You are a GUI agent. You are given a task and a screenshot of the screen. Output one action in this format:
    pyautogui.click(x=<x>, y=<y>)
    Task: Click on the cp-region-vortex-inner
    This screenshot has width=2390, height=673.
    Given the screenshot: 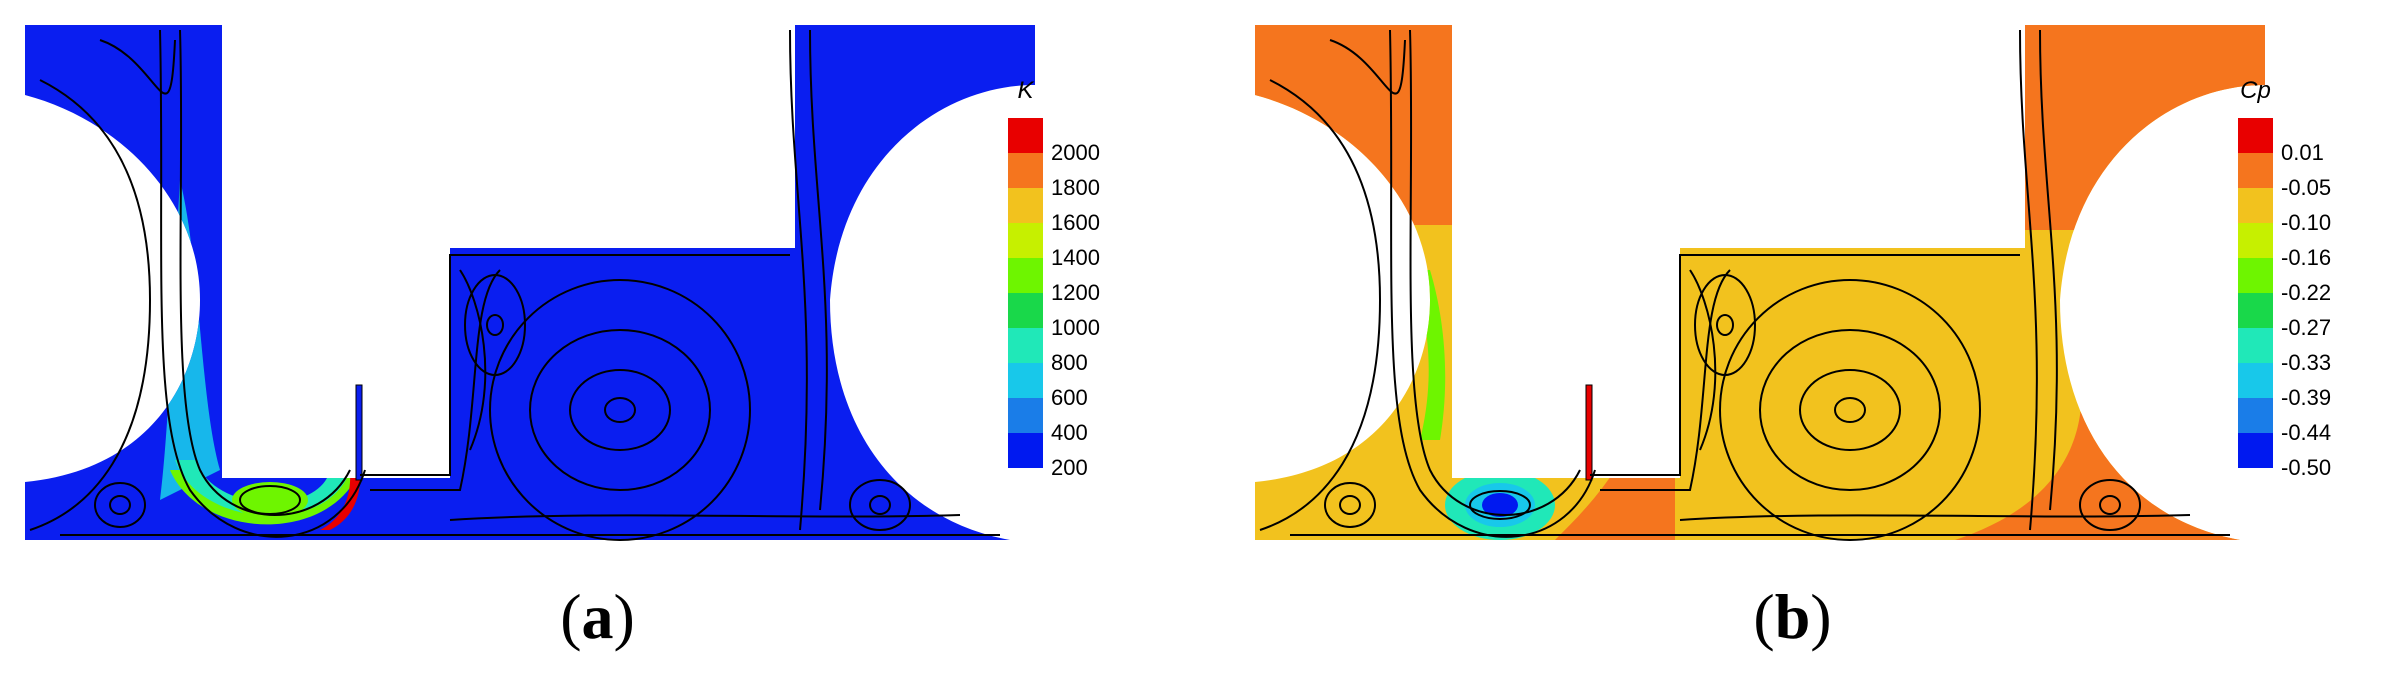 What is the action you would take?
    pyautogui.click(x=1500, y=505)
    